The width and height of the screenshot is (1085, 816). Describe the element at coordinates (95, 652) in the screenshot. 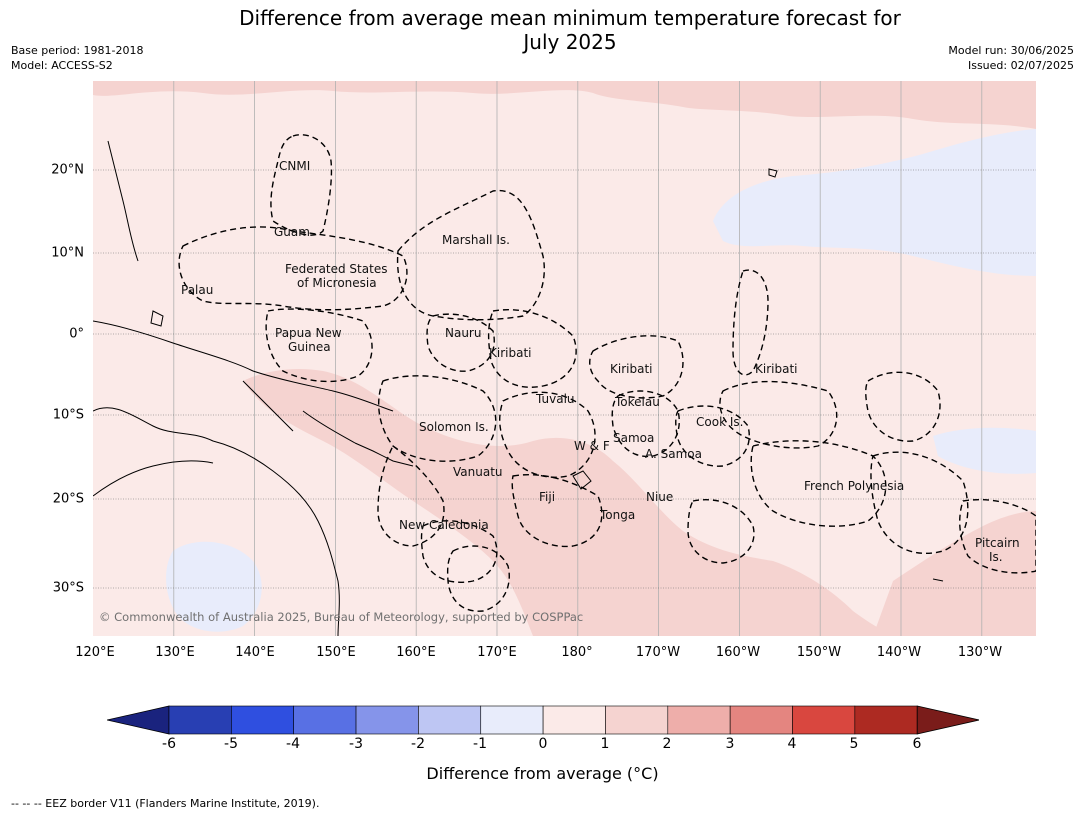

I see `x-tick-120e: 120°E` at that location.